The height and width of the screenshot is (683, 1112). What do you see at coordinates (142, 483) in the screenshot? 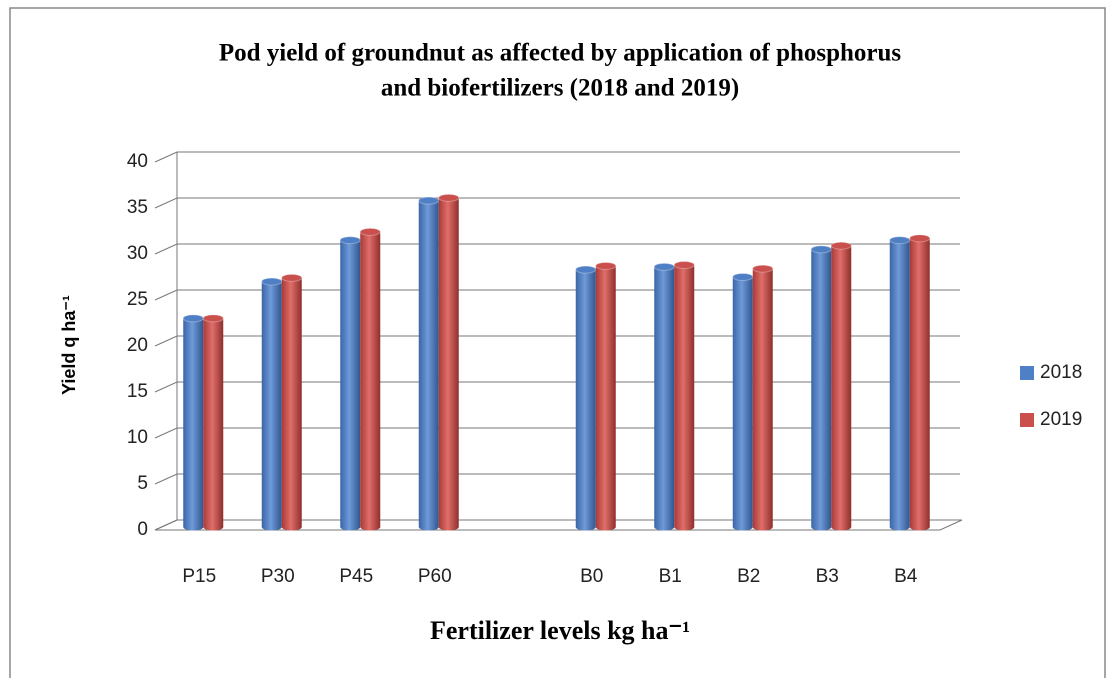
I see `y-tick-label: 5` at bounding box center [142, 483].